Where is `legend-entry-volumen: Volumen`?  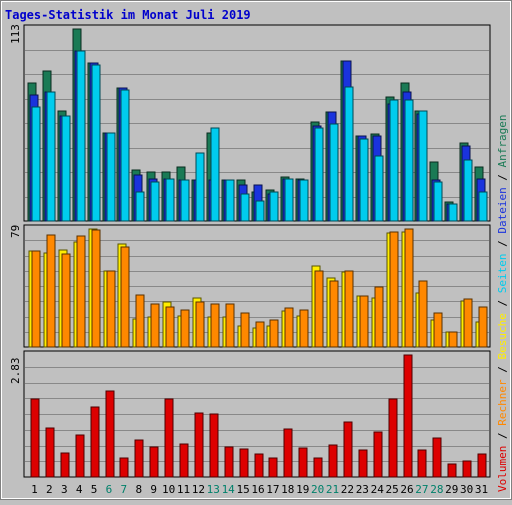
legend-entry-volumen: Volumen is located at coordinates (502, 469).